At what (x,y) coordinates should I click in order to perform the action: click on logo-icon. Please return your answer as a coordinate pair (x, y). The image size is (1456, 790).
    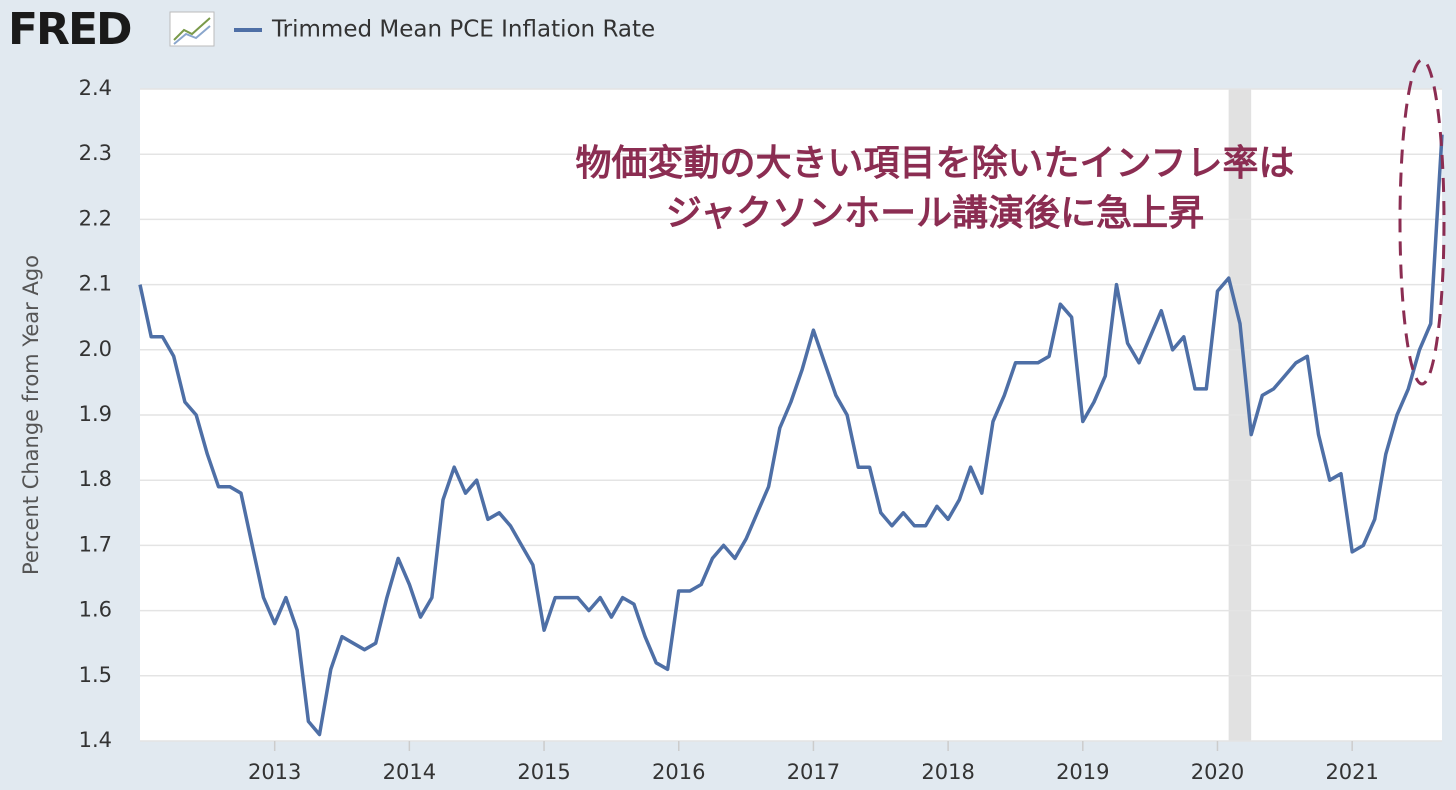
    Looking at the image, I should click on (192, 29).